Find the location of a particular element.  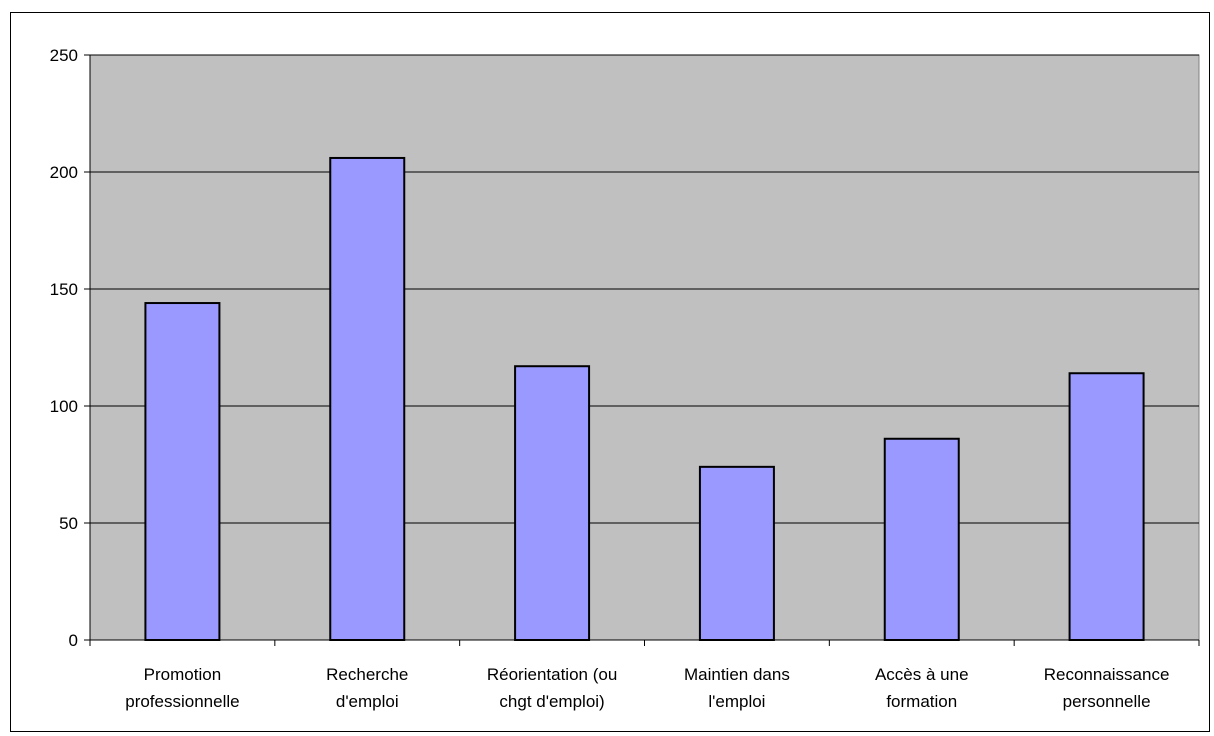

y-tick-label: 150 is located at coordinates (64, 289).